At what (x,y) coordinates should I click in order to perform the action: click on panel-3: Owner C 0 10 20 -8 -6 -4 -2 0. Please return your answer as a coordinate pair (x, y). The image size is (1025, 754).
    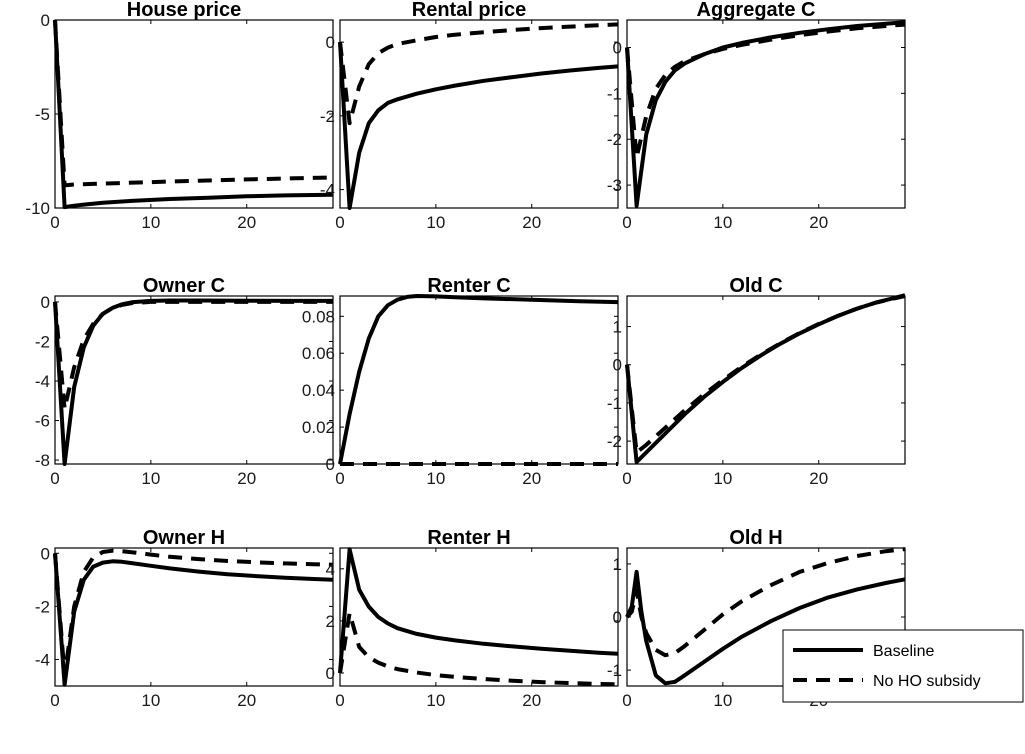
    Looking at the image, I should click on (184, 381).